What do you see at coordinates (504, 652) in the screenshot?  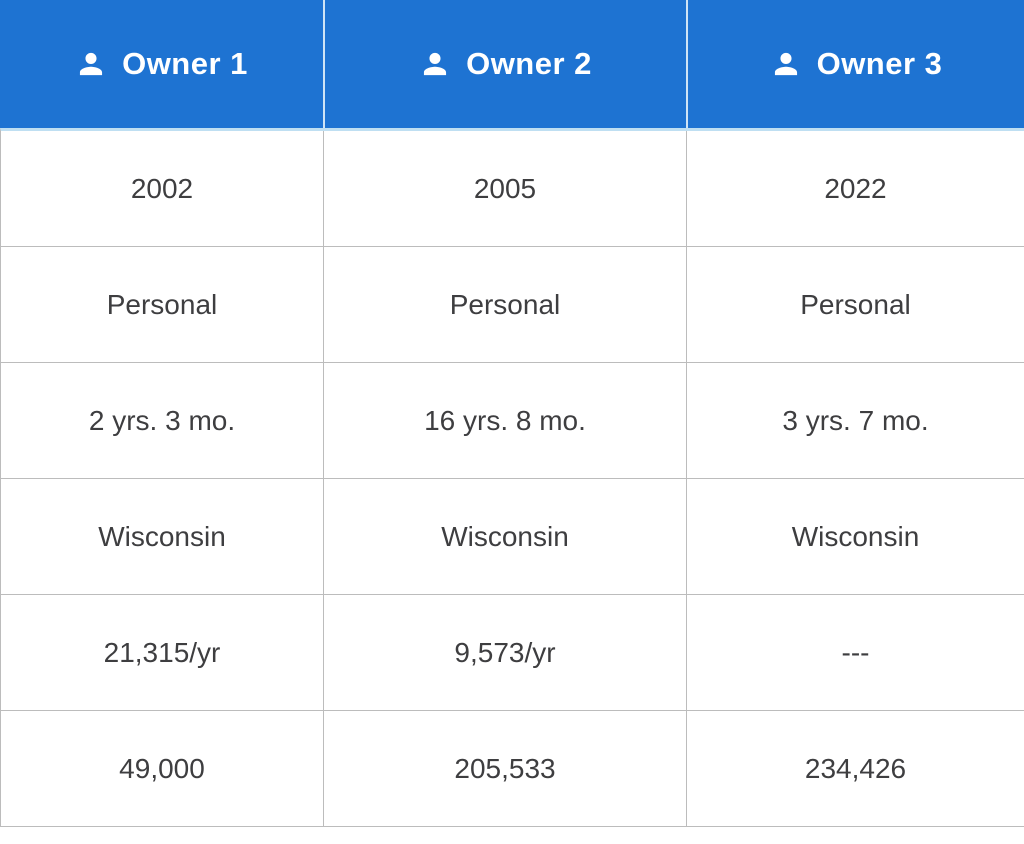 I see `table-cell: 9,573/yr` at bounding box center [504, 652].